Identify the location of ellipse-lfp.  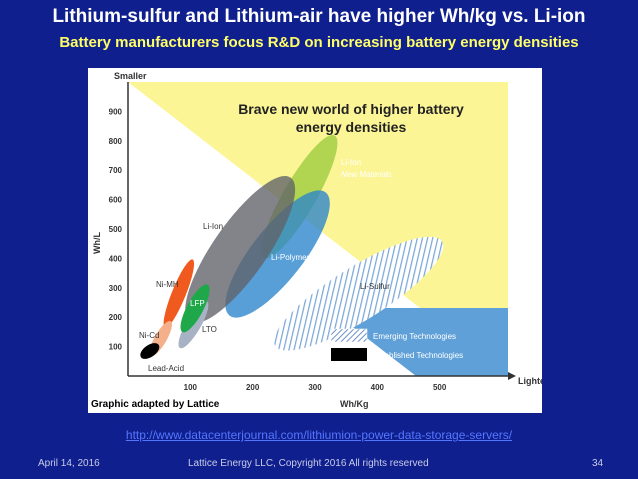
(195, 308).